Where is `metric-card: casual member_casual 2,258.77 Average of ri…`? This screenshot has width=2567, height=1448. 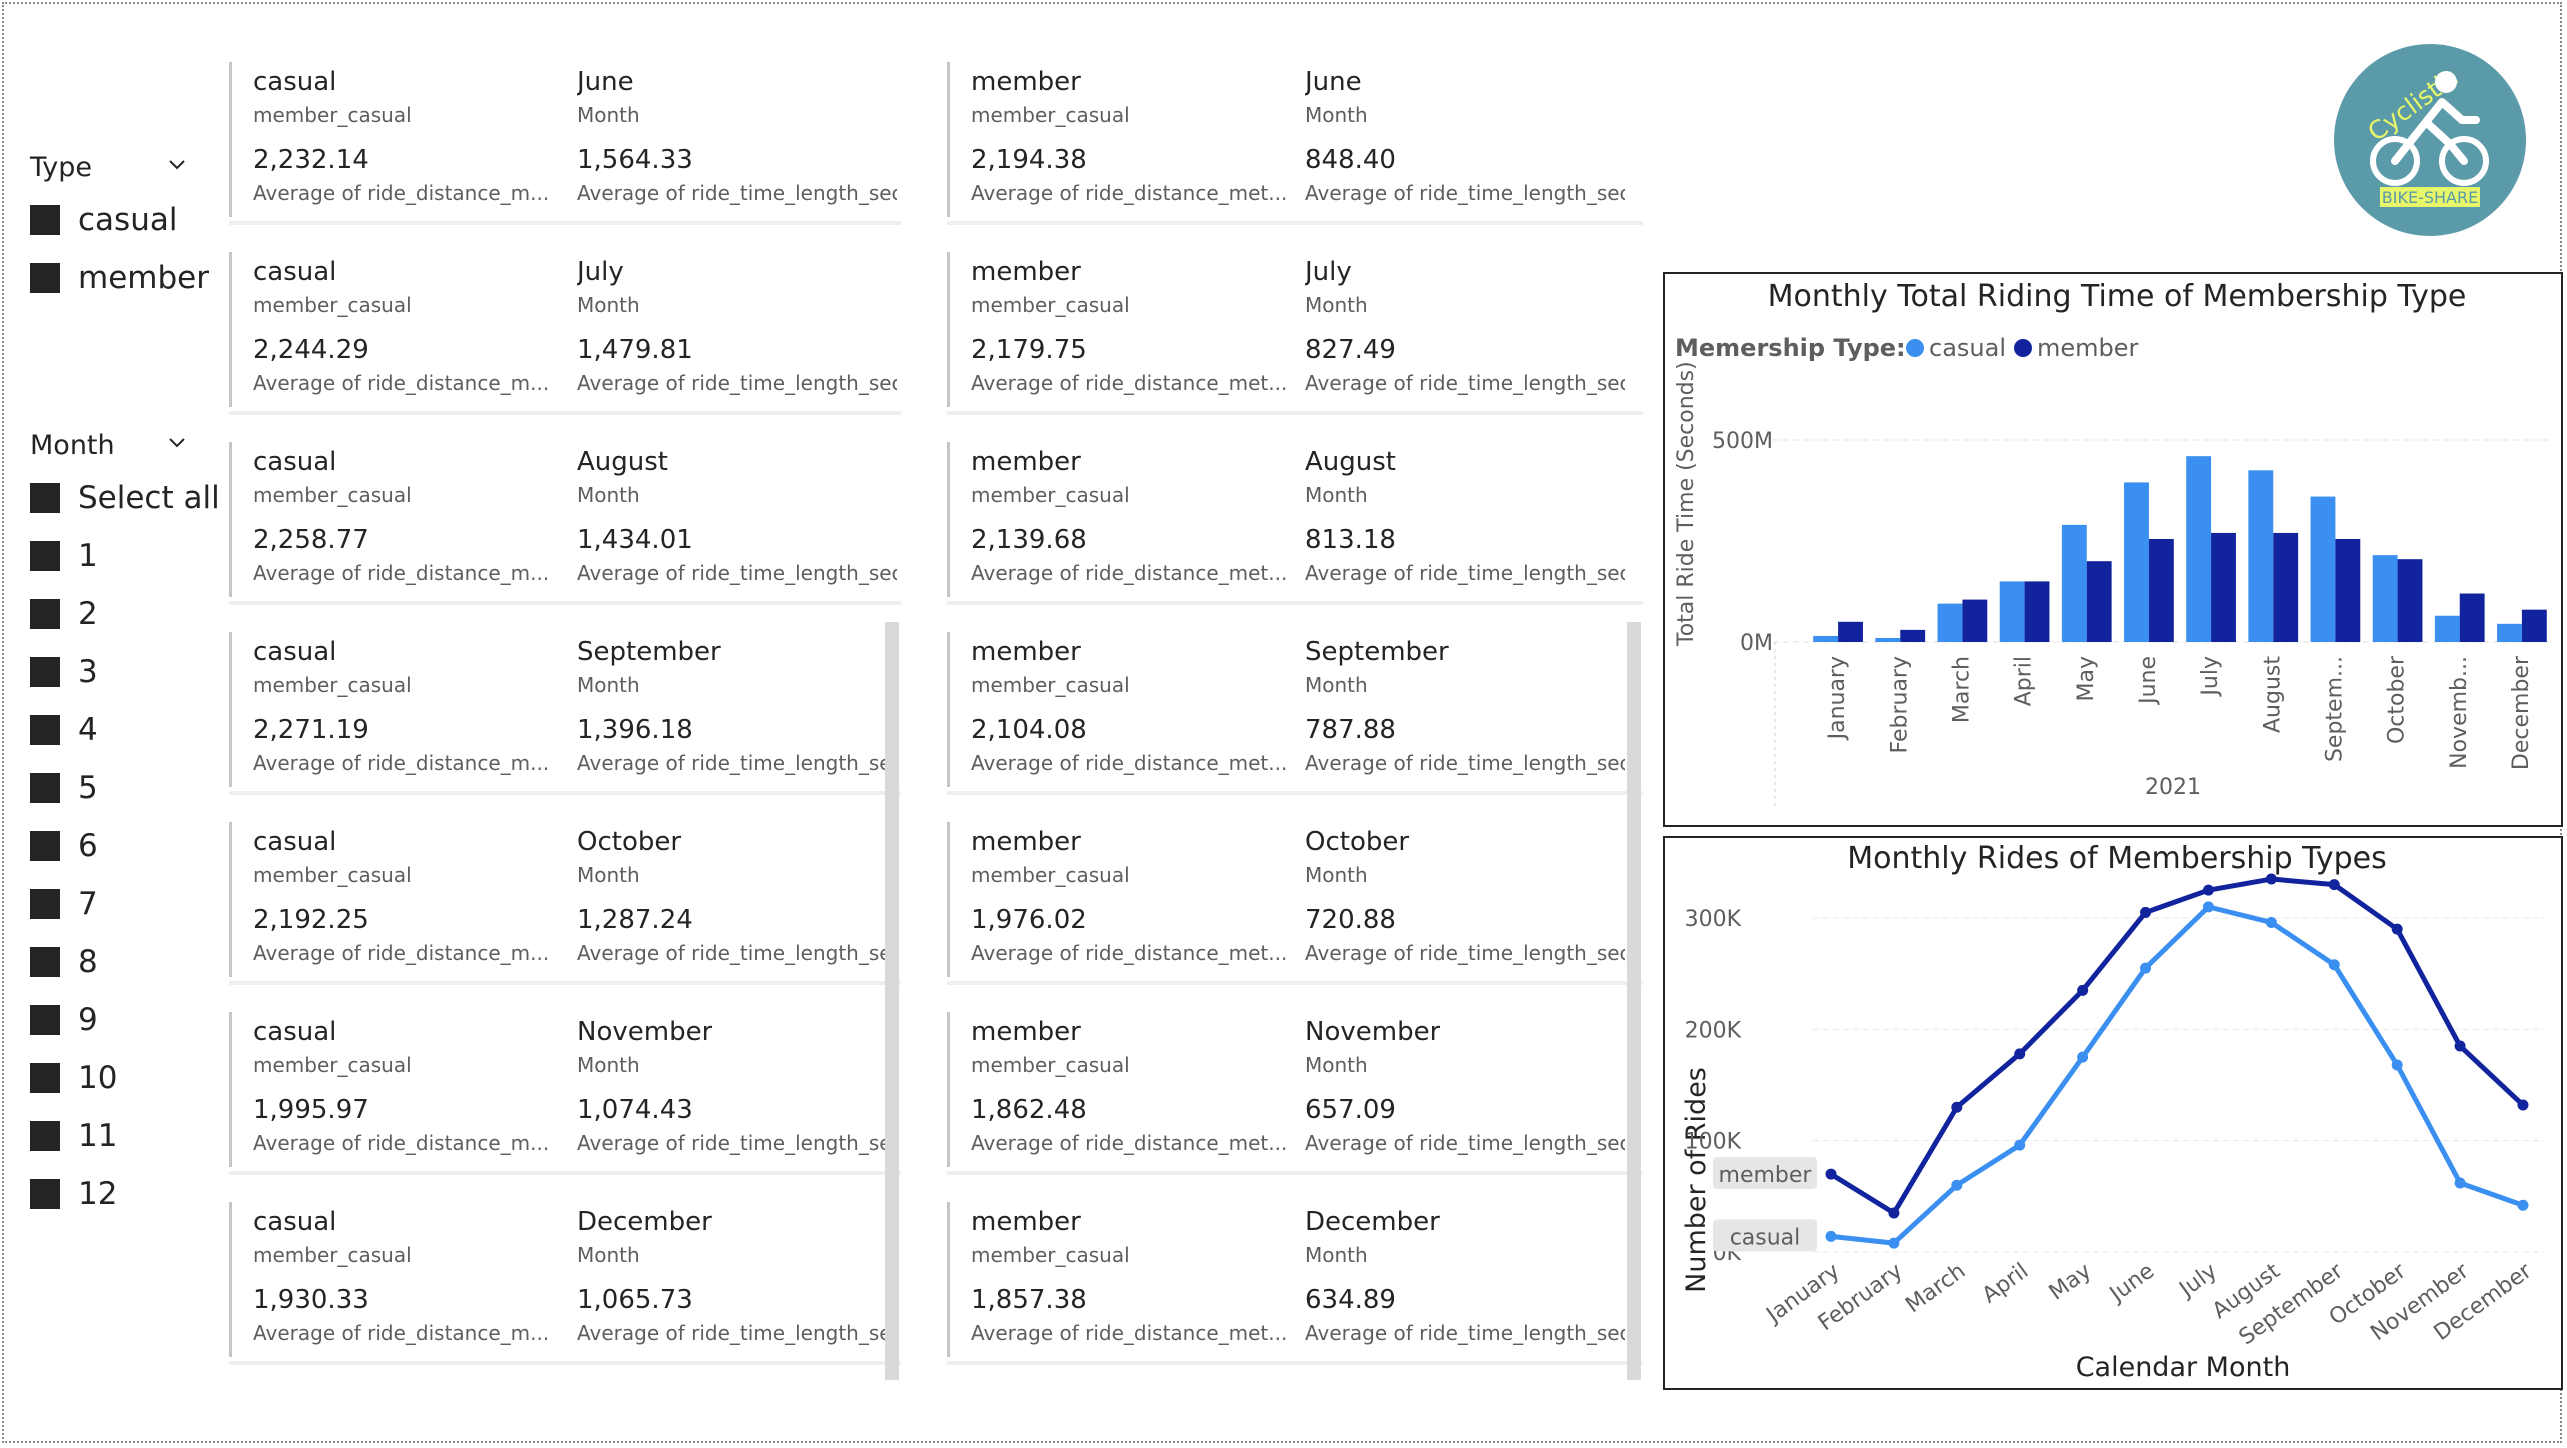 metric-card: casual member_casual 2,258.77 Average of ri… is located at coordinates (565, 523).